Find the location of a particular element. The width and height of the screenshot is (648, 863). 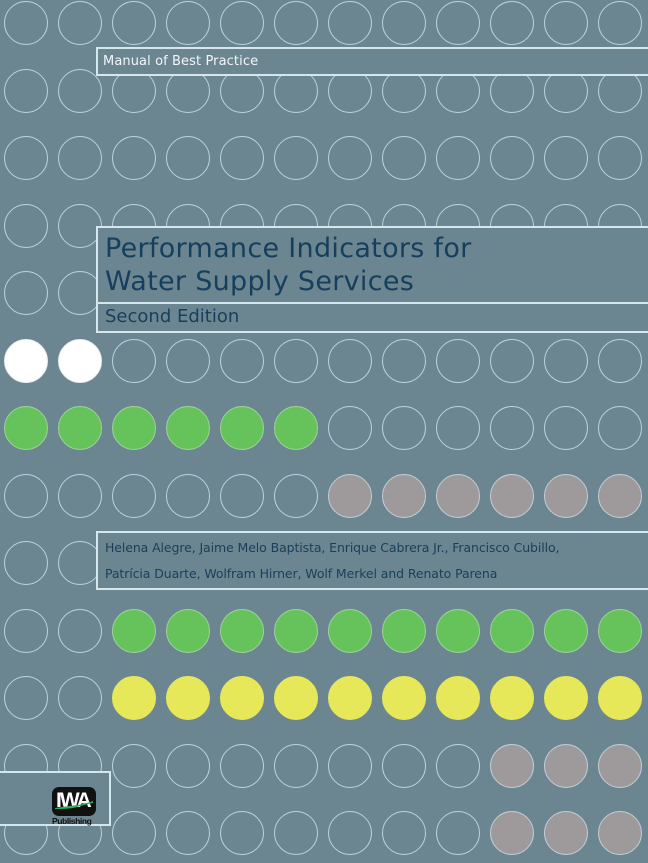

series-label-box: Manual of Best Practice is located at coordinates (372, 61).